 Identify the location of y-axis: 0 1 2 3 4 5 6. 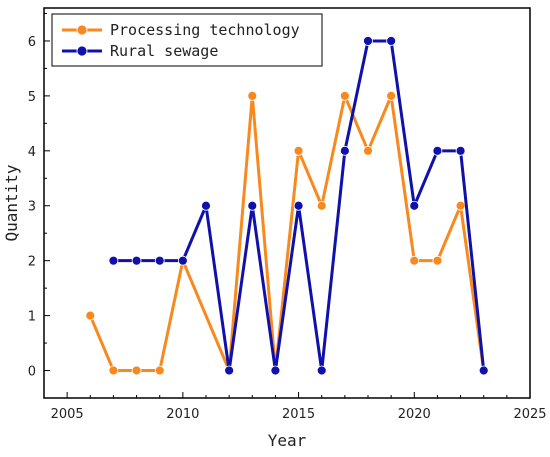
(39, 196).